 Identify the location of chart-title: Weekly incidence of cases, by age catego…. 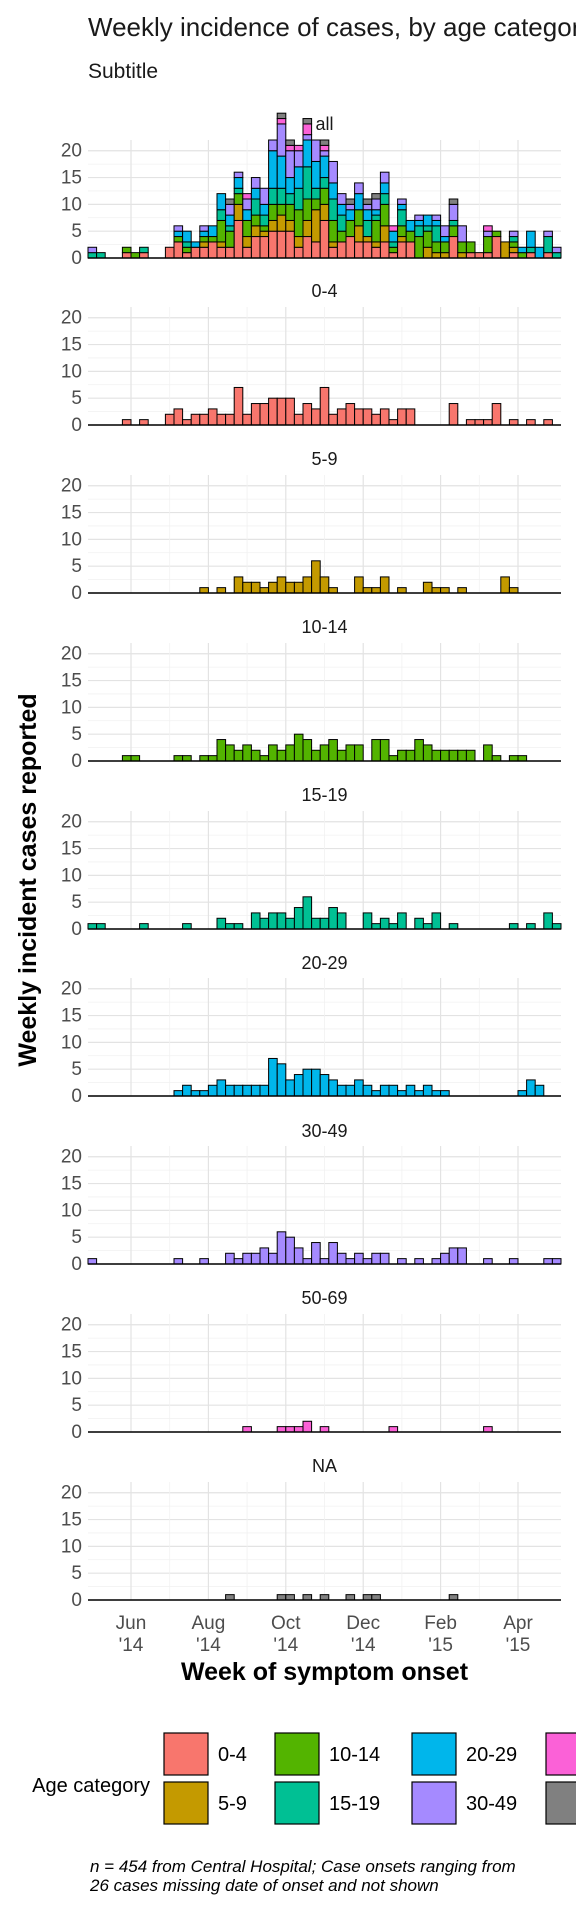
(332, 27).